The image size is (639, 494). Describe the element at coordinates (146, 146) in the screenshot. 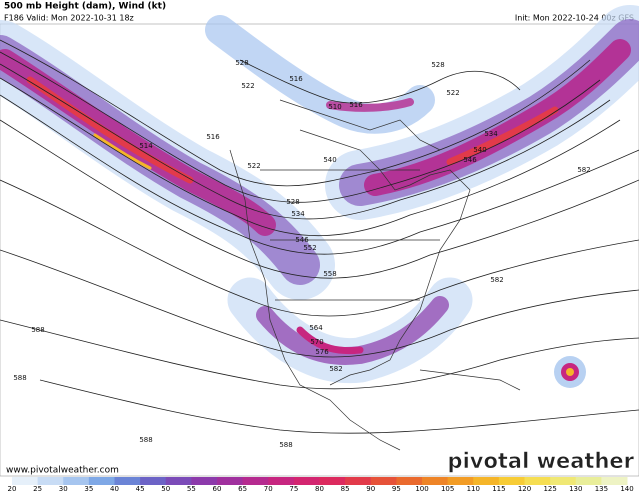

I see `contour-label: 514` at that location.